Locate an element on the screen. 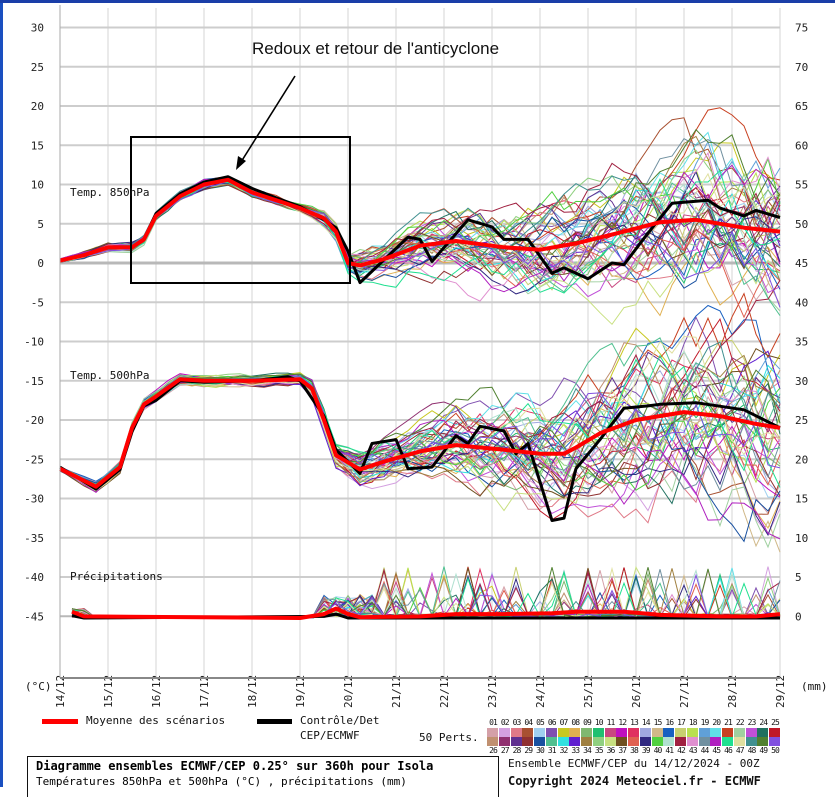 This screenshot has width=835, height=797. right-tick-label: 60 is located at coordinates (801, 145).